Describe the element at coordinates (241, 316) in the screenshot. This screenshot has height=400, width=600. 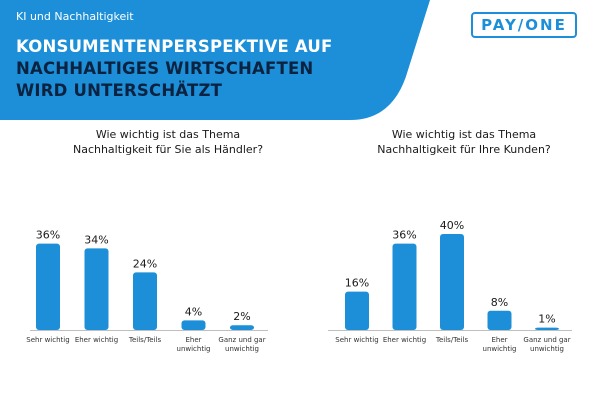
I see `chart-left-value-label-5: 2%` at that location.